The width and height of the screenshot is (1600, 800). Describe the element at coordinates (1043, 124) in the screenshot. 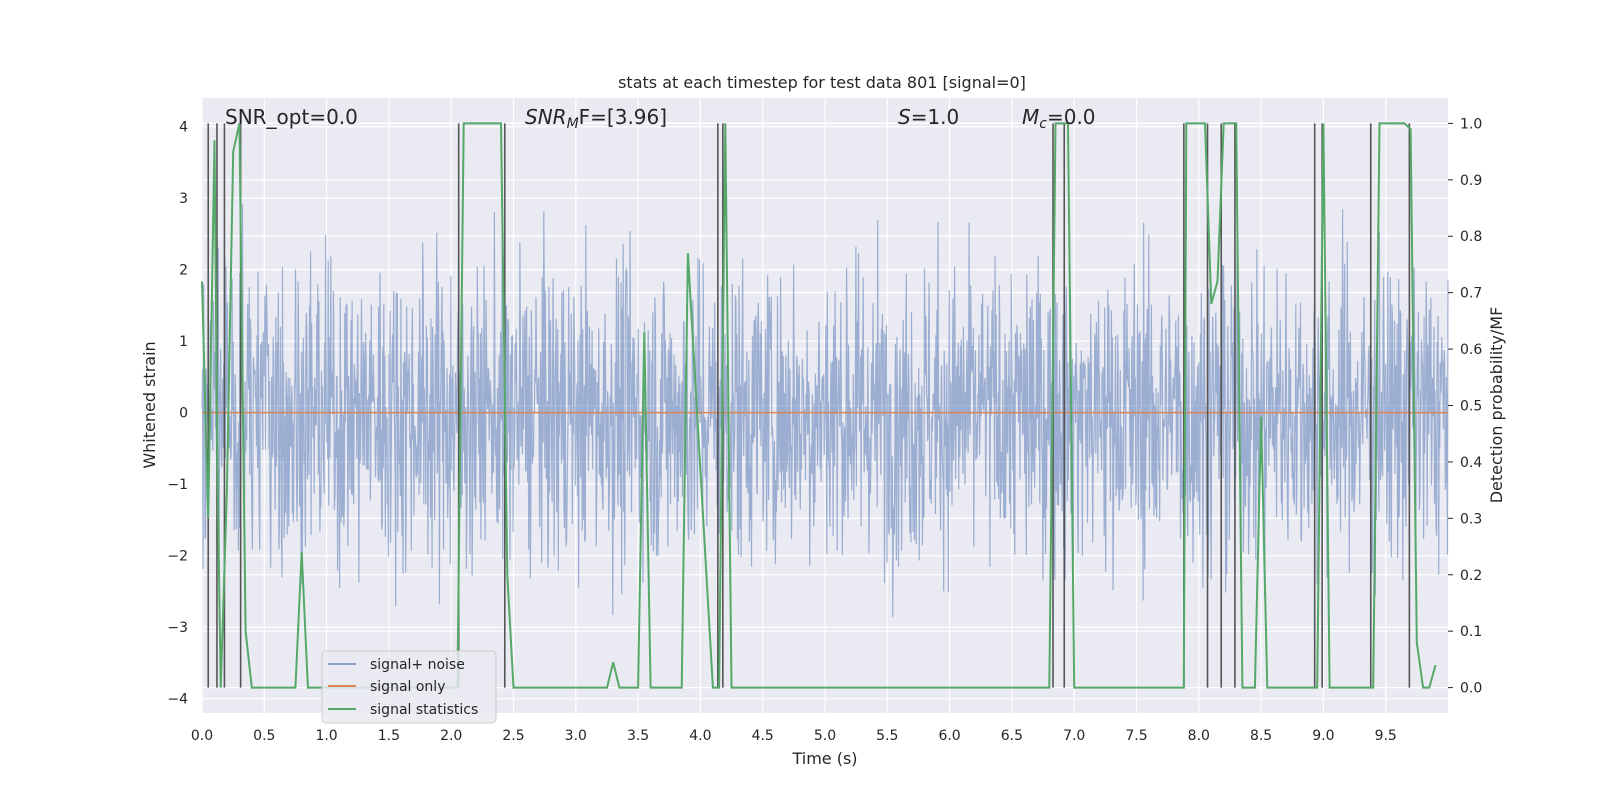

I see `annotation-mc-sub: c` at that location.